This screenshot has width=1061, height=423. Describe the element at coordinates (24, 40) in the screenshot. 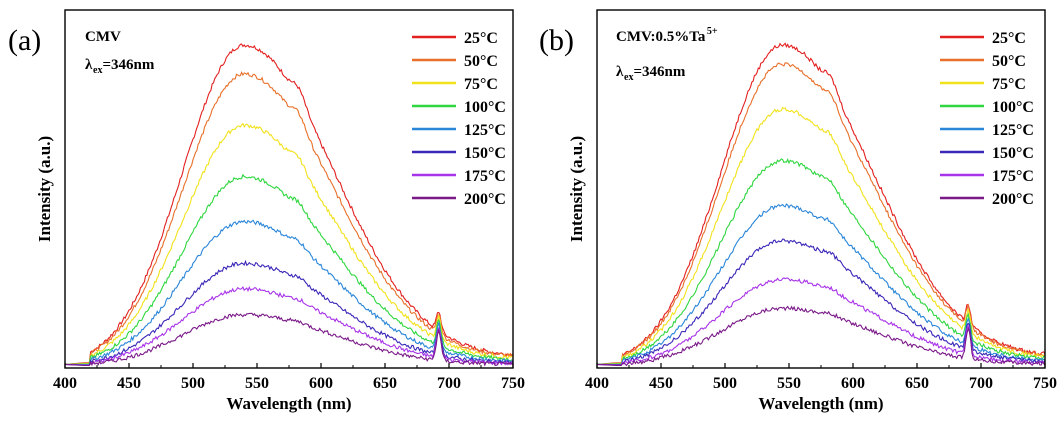

I see `panel-label: (a)` at that location.